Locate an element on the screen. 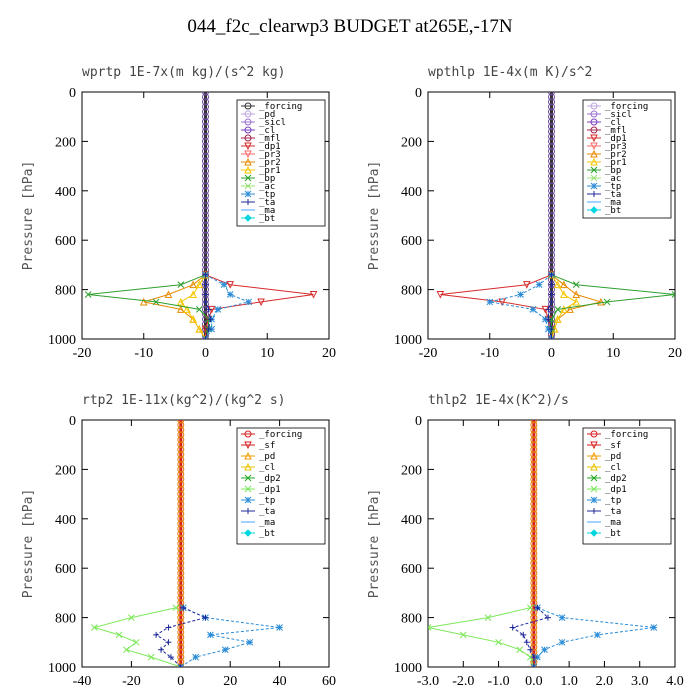 Image resolution: width=700 pixels, height=700 pixels. y-tick-label: 200 is located at coordinates (65, 470).